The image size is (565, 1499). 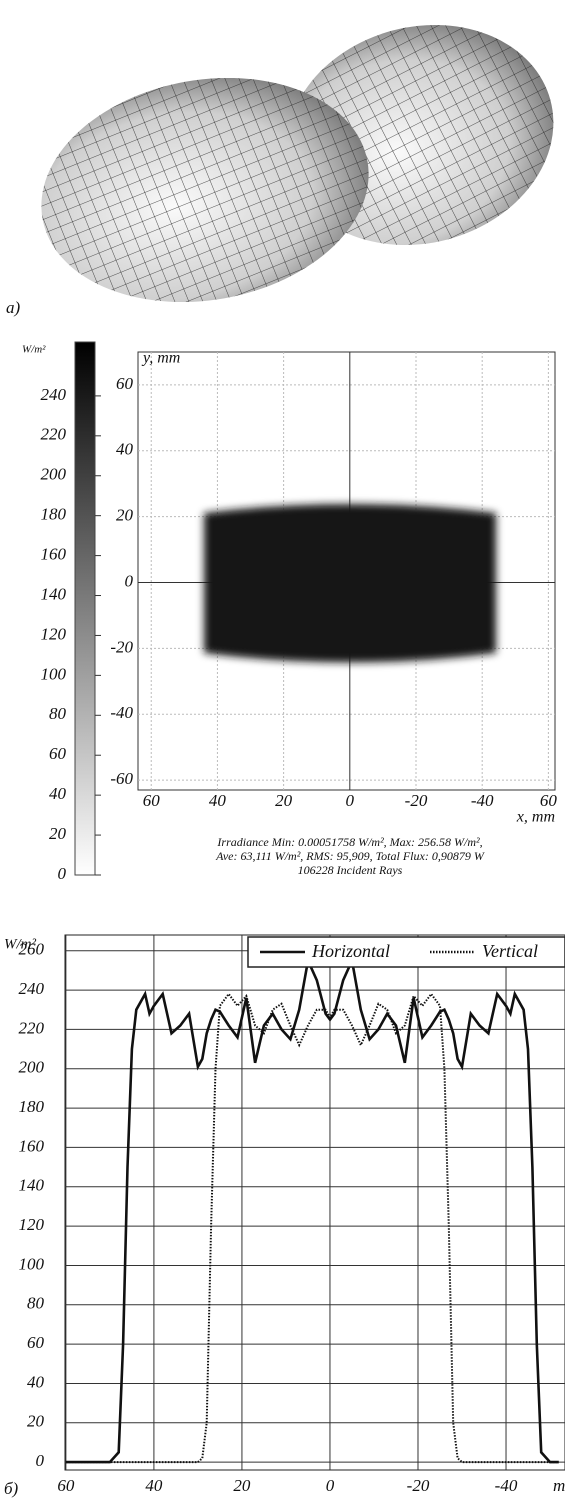 I want to click on y-tick-label: -60, so click(x=121, y=778).